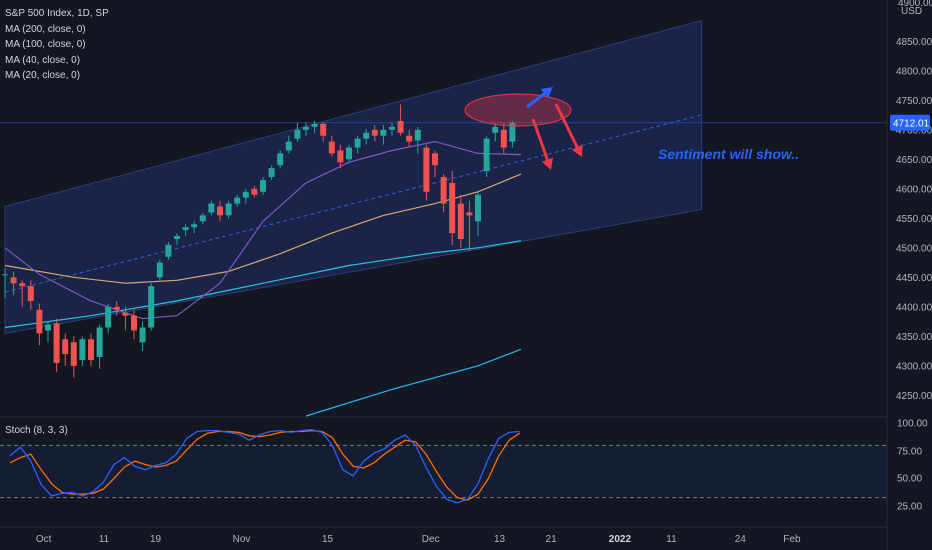 Image resolution: width=932 pixels, height=550 pixels. I want to click on stoch-axis-label: 25.00, so click(909, 507).